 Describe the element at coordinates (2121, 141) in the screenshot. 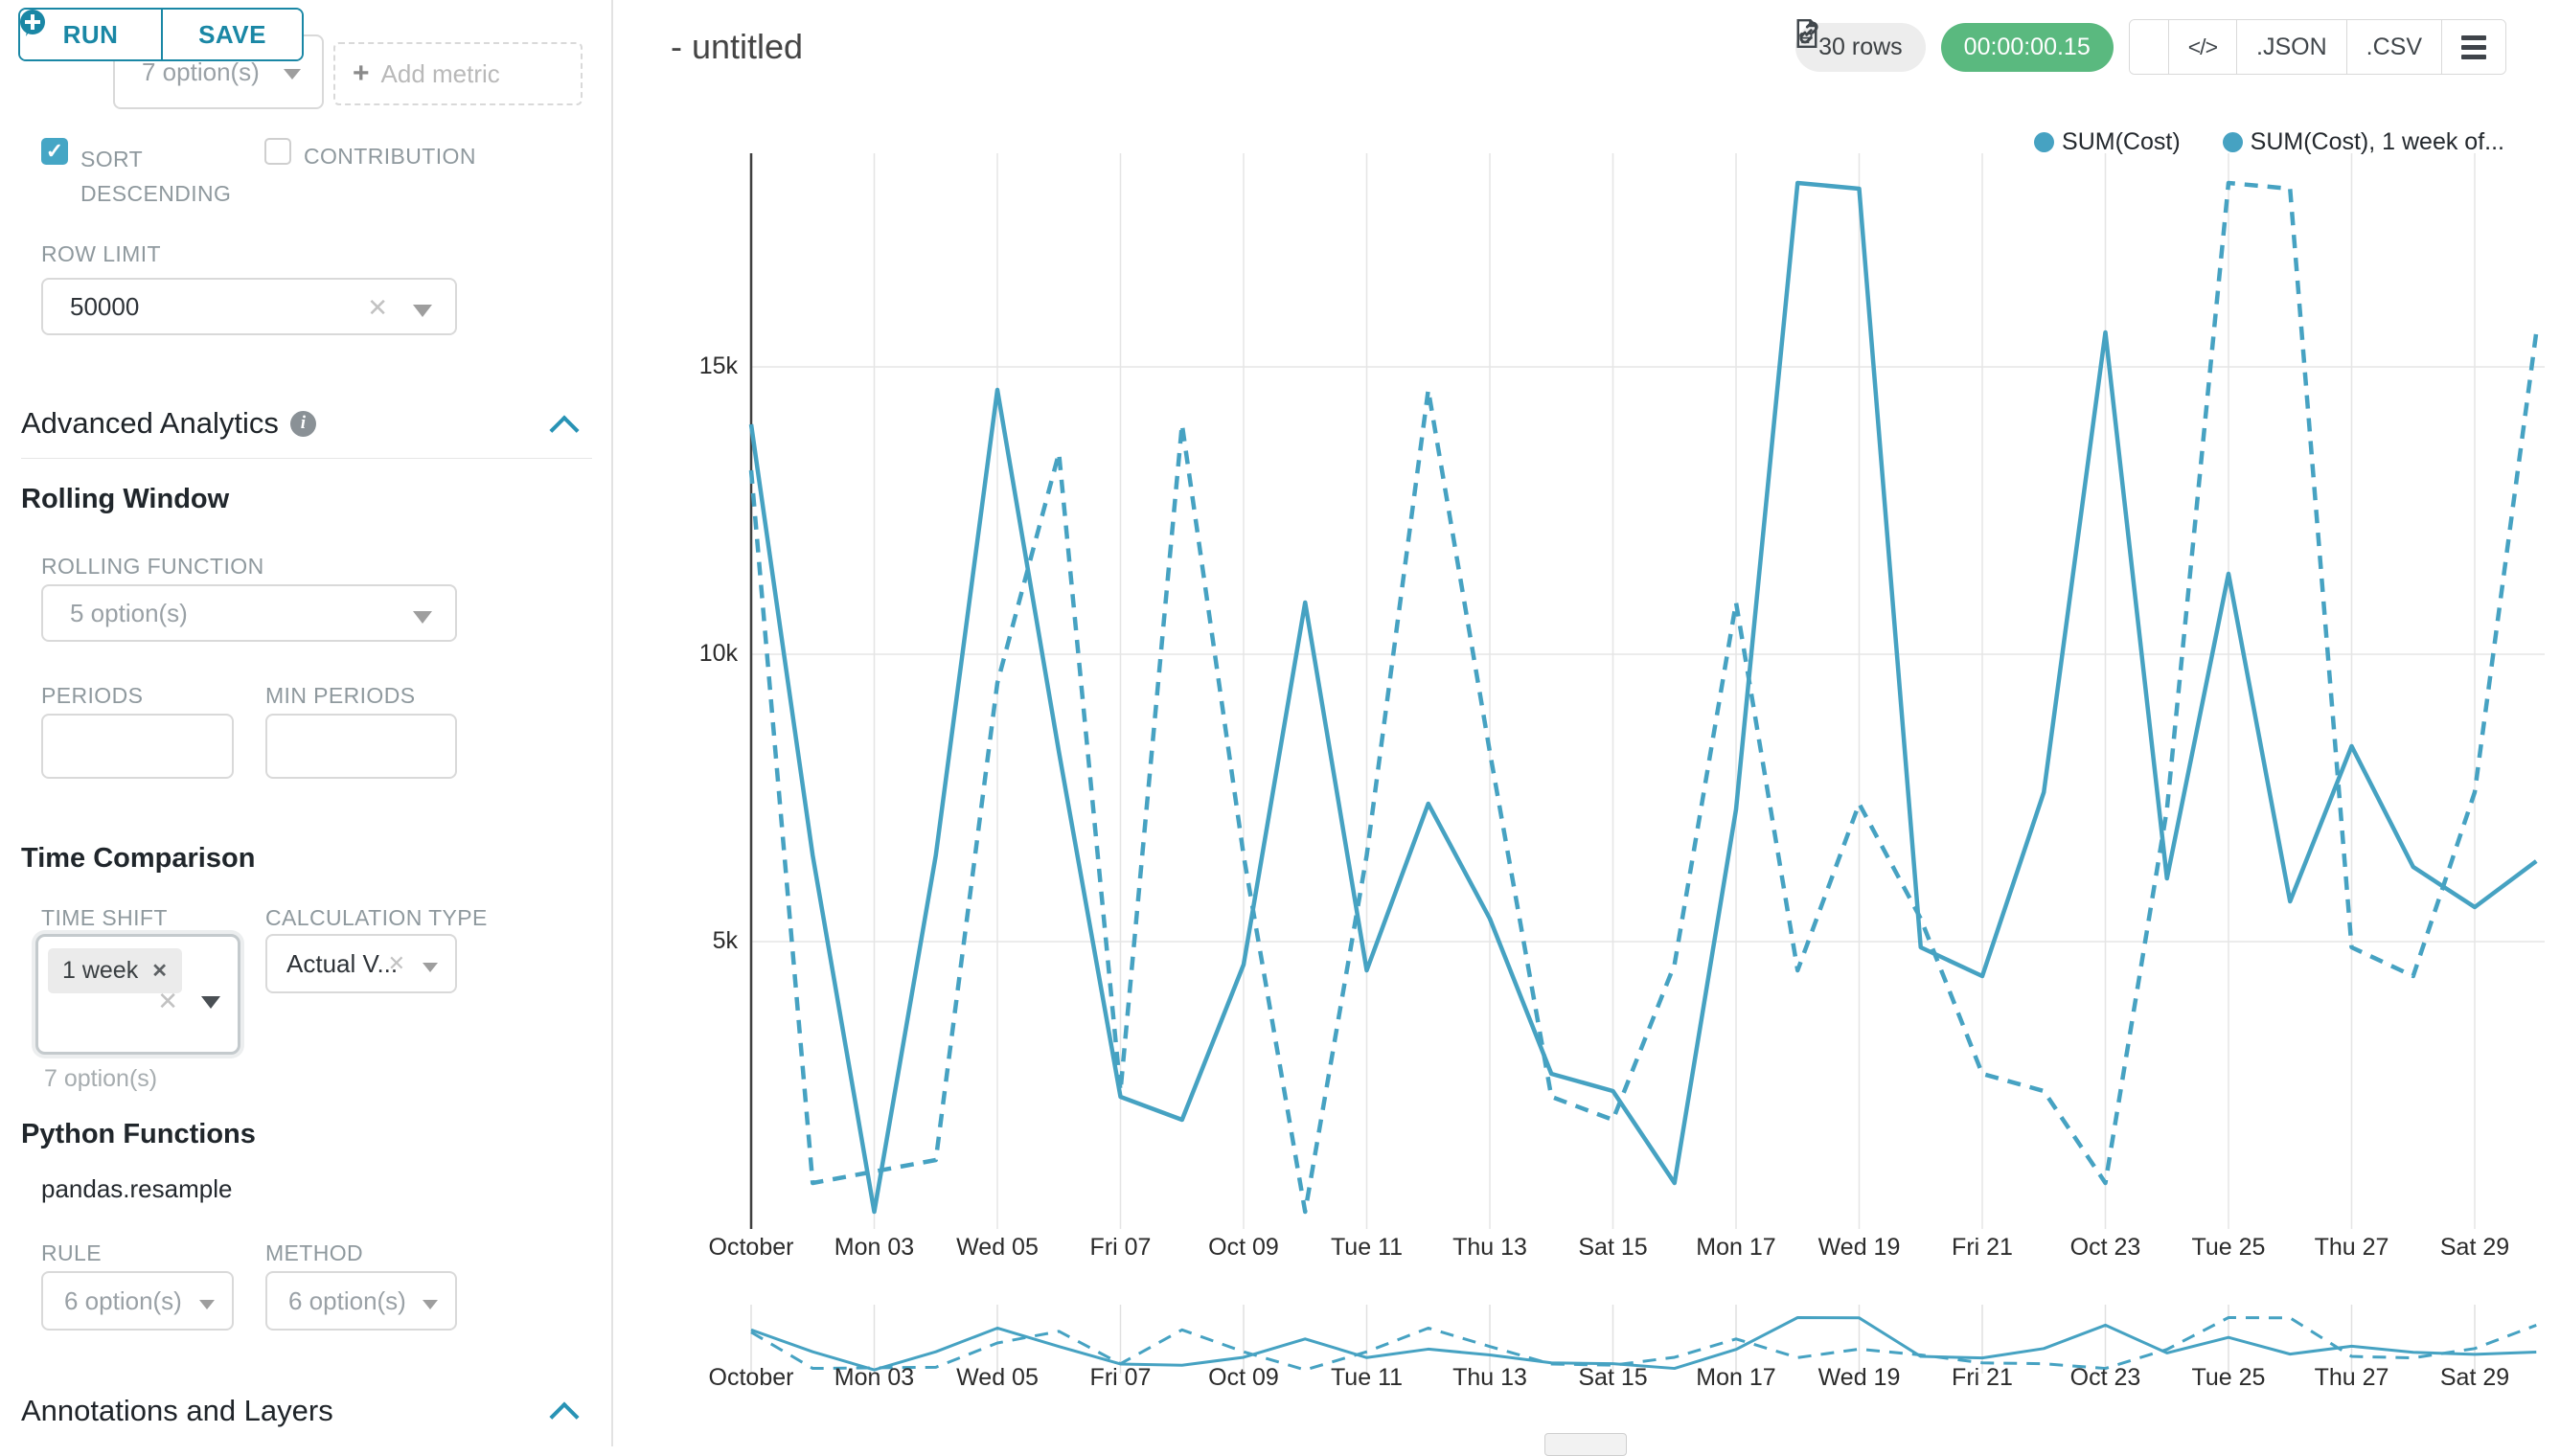

I see `legend-label: SUM(Cost)` at that location.